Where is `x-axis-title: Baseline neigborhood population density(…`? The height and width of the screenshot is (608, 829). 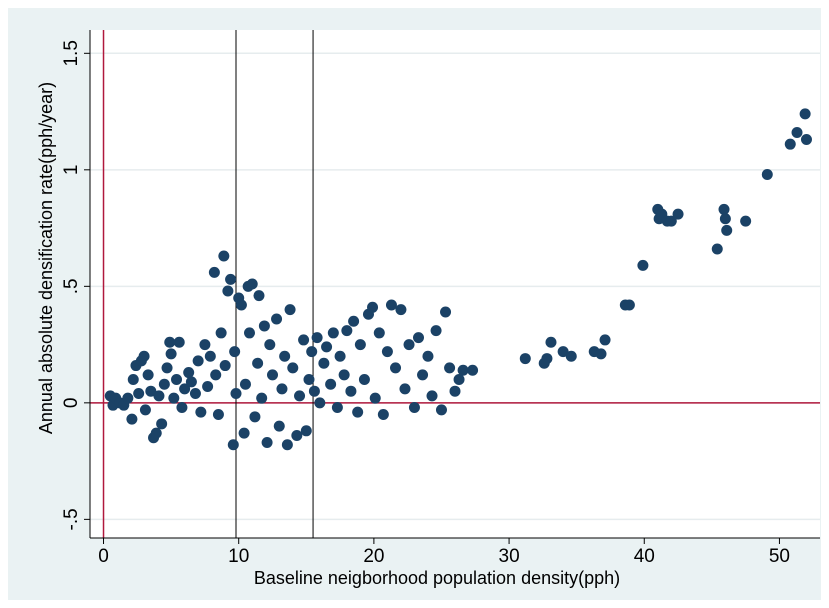 x-axis-title: Baseline neigborhood population density(… is located at coordinates (437, 578).